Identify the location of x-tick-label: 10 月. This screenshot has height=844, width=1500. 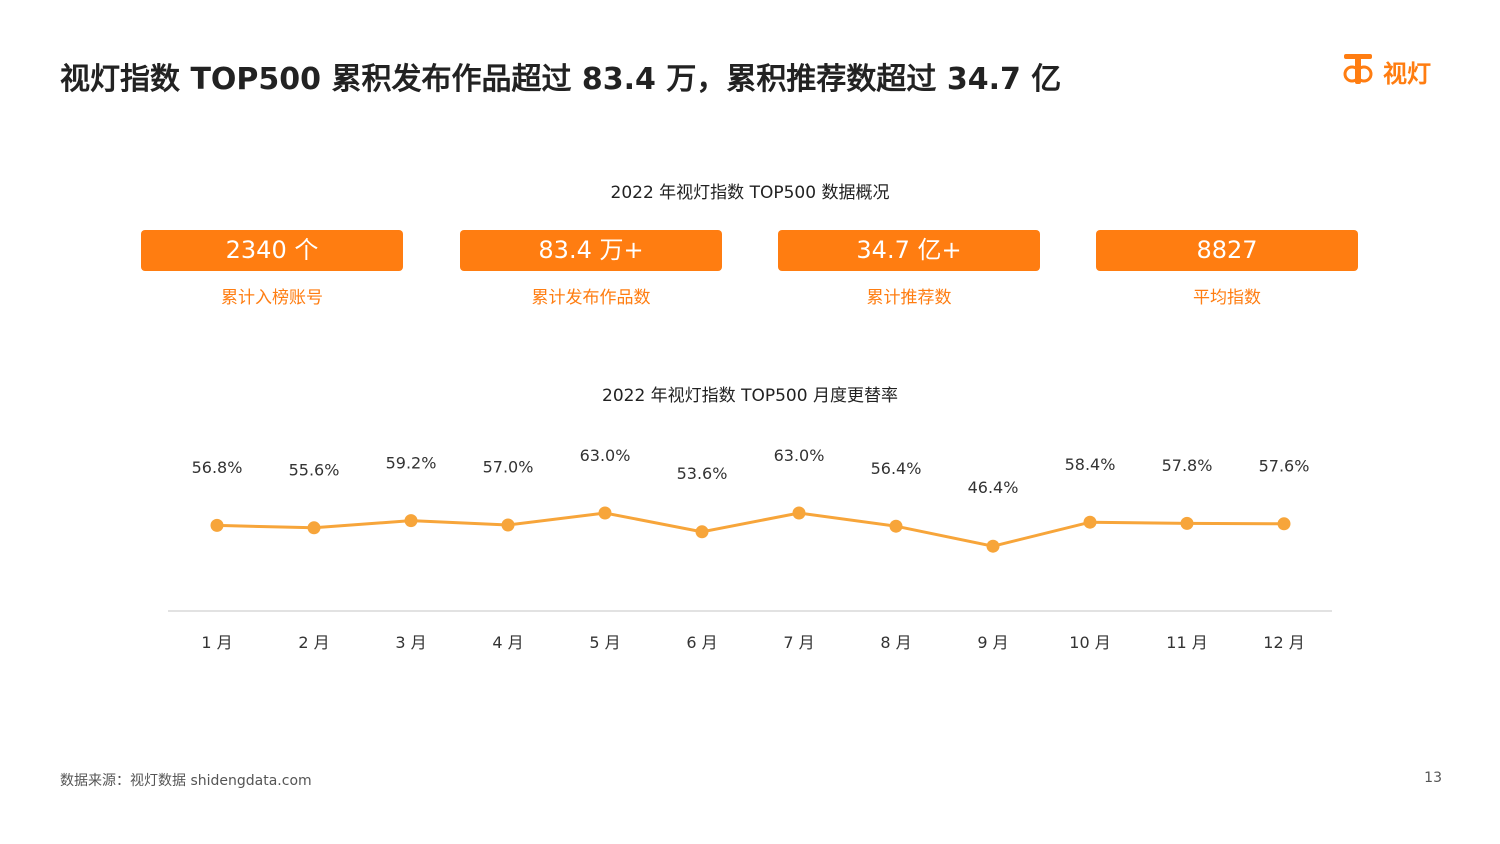
(1089, 642).